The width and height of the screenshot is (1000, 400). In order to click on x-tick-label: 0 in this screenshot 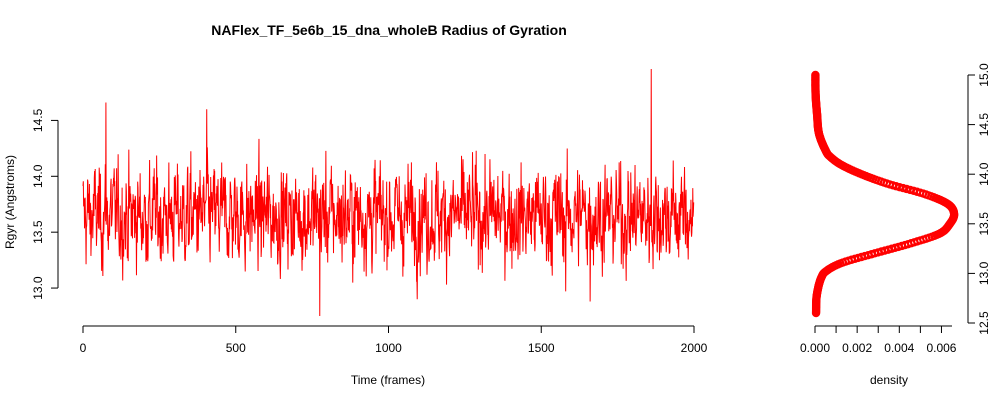, I will do `click(83, 348)`.